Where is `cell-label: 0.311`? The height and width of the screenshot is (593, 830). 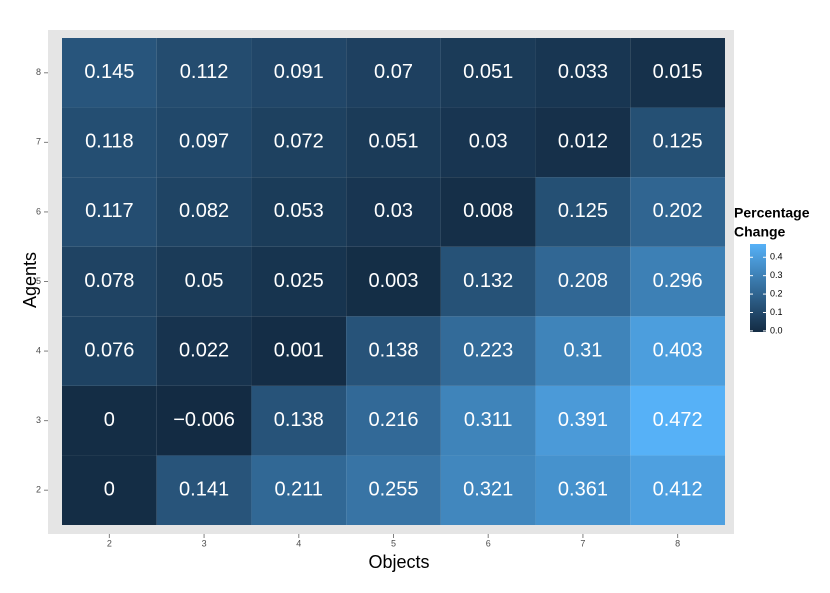 cell-label: 0.311 is located at coordinates (488, 420).